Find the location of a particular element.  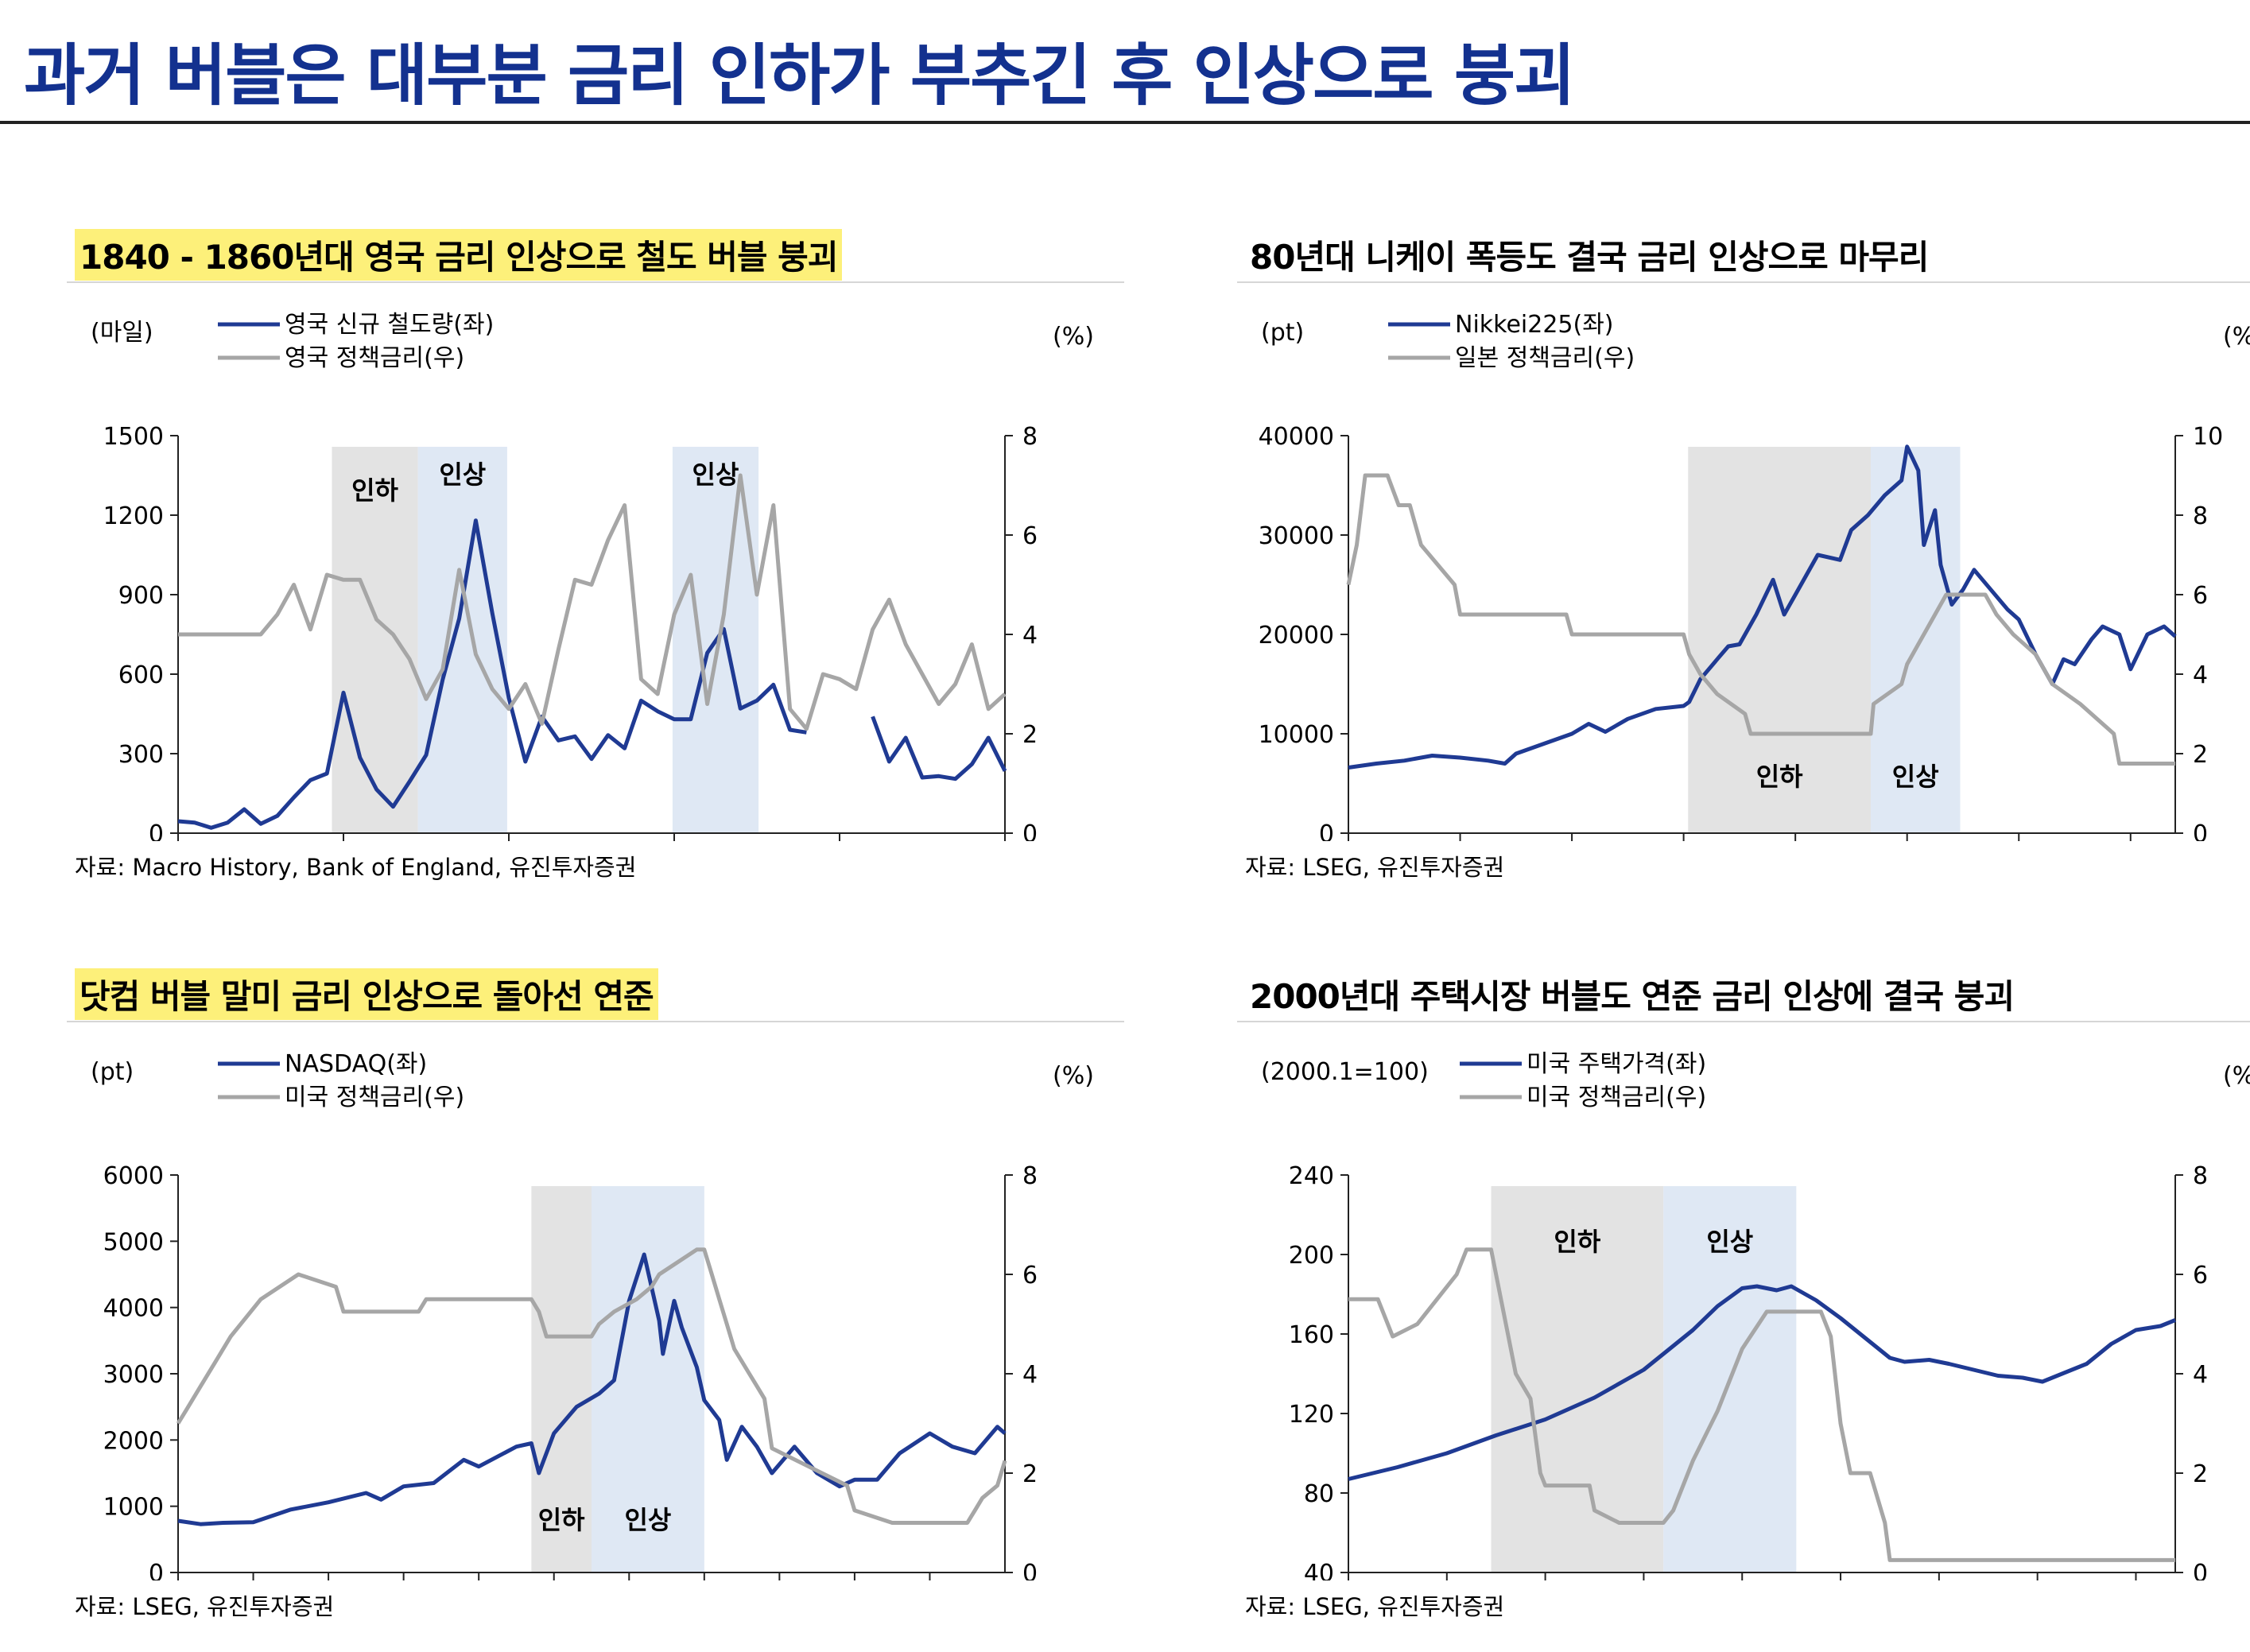

left-tick-label: 1000 is located at coordinates (134, 1508).